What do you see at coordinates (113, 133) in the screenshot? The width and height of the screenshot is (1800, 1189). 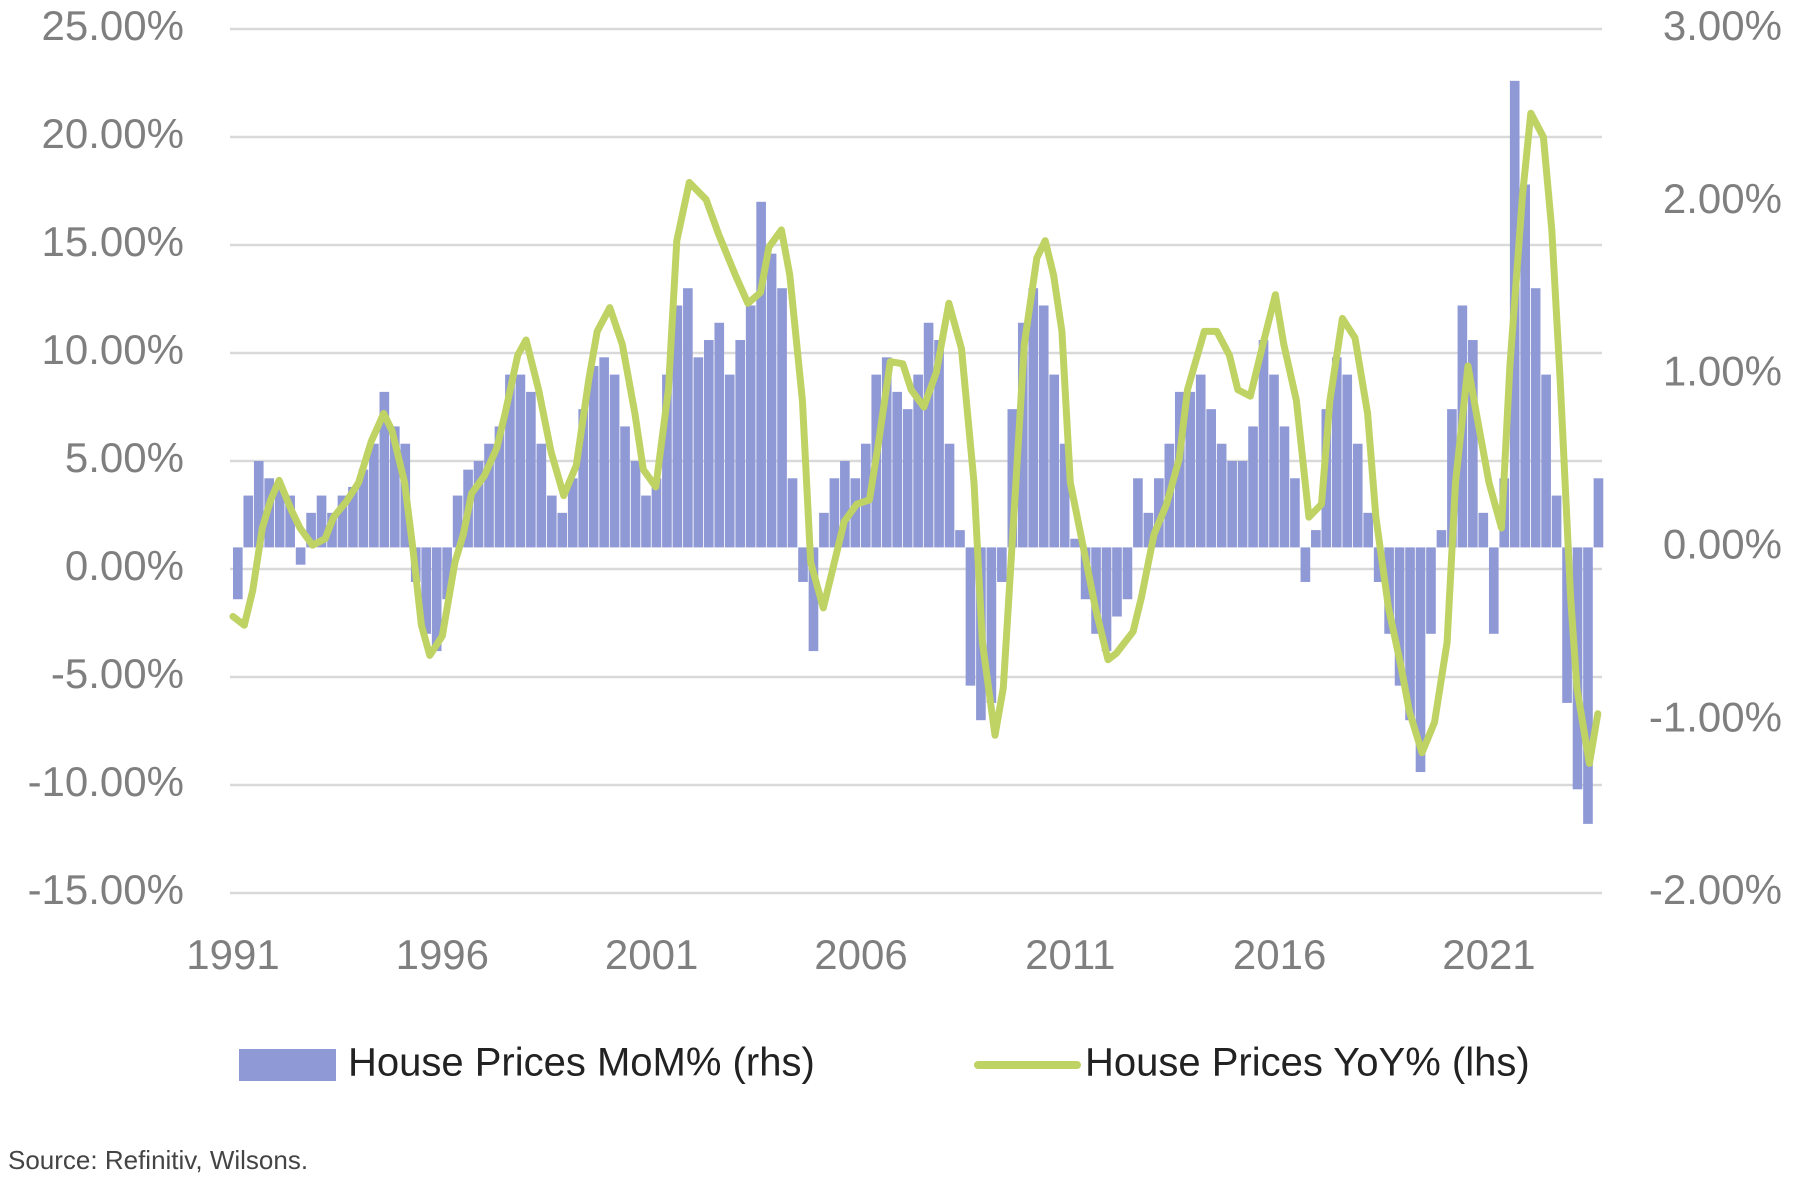 I see `y-tick-label: 20.00%` at bounding box center [113, 133].